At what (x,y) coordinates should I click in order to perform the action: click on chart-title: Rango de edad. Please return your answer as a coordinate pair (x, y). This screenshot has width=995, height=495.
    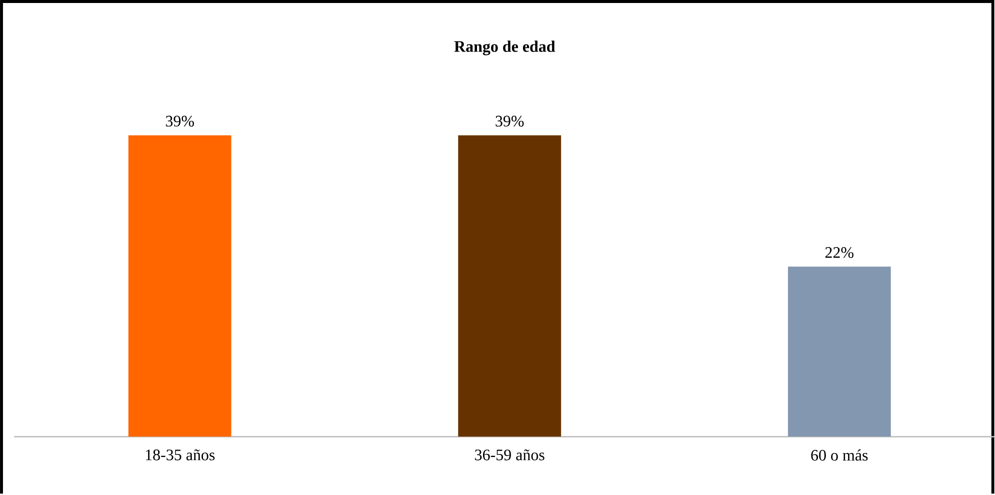
    Looking at the image, I should click on (505, 48).